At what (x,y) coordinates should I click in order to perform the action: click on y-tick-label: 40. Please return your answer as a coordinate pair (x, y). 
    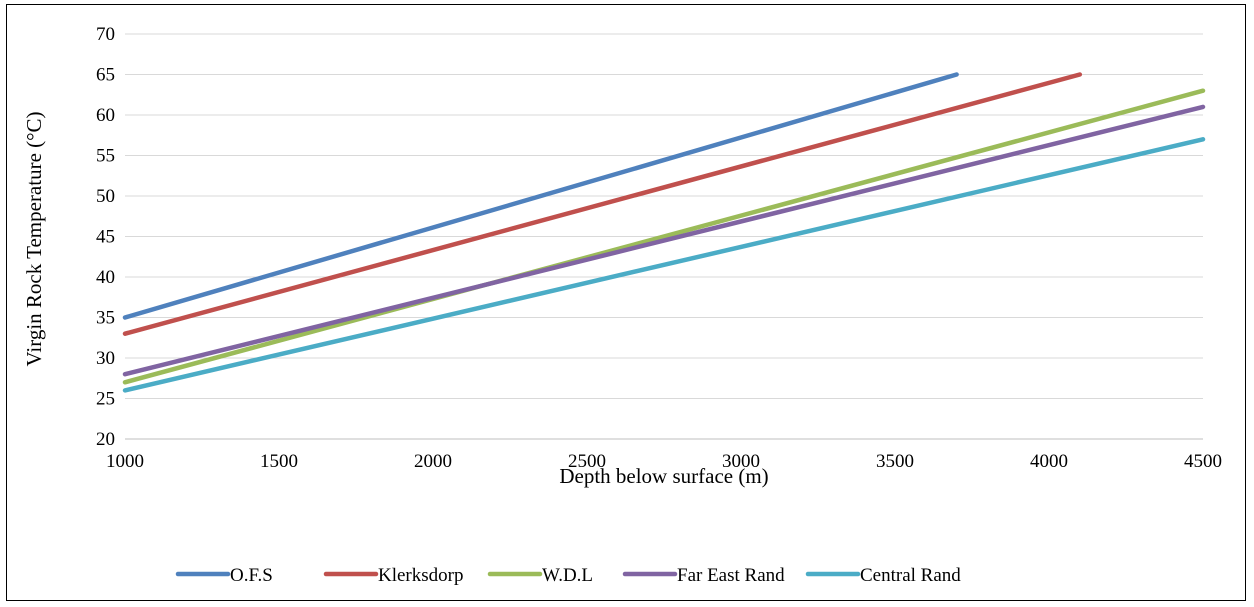
    Looking at the image, I should click on (105, 277).